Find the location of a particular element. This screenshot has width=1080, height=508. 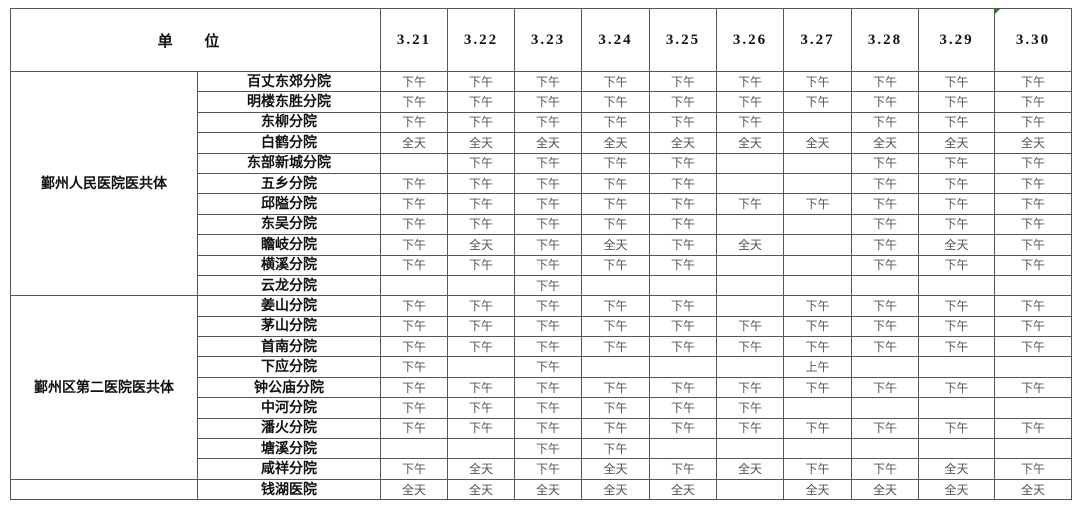

table-row: 东柳分院 下午 下午 下午 下午 下午 下午 下午 下午 下午 is located at coordinates (541, 122).